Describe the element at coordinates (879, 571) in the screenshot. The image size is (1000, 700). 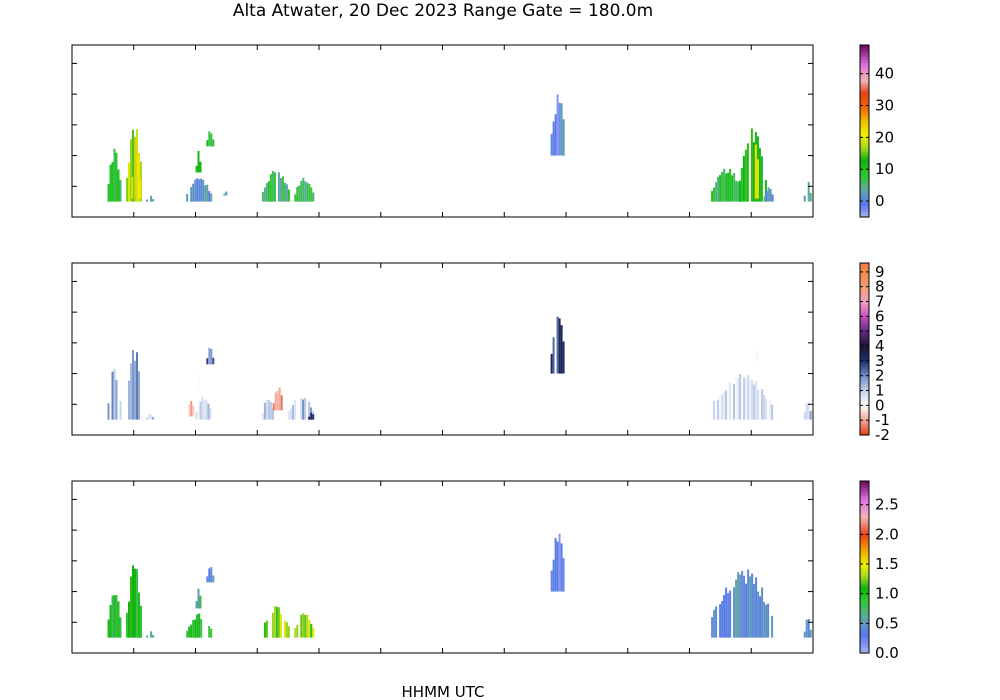
I see `colorbar: 0.0 0.5 1.0 1.5 2.0 2.5` at that location.